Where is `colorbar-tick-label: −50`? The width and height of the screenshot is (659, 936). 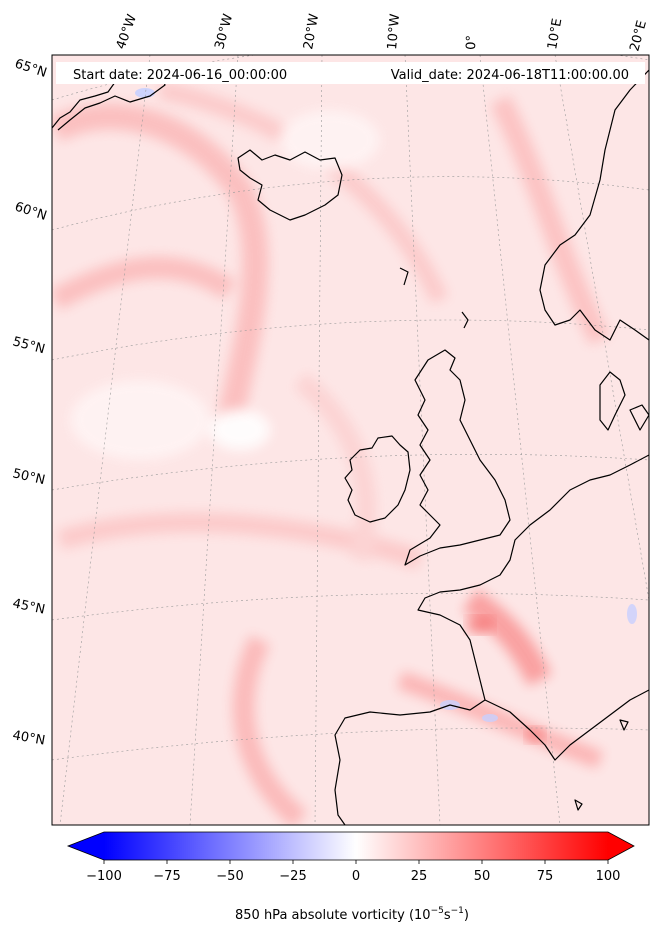 colorbar-tick-label: −50 is located at coordinates (229, 876).